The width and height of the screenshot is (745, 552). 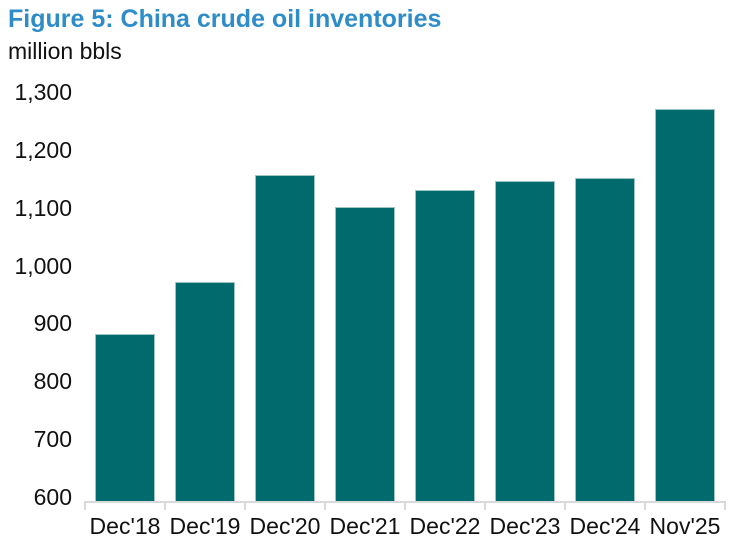 What do you see at coordinates (125, 526) in the screenshot?
I see `x-tick-label-dec18: Dec'18` at bounding box center [125, 526].